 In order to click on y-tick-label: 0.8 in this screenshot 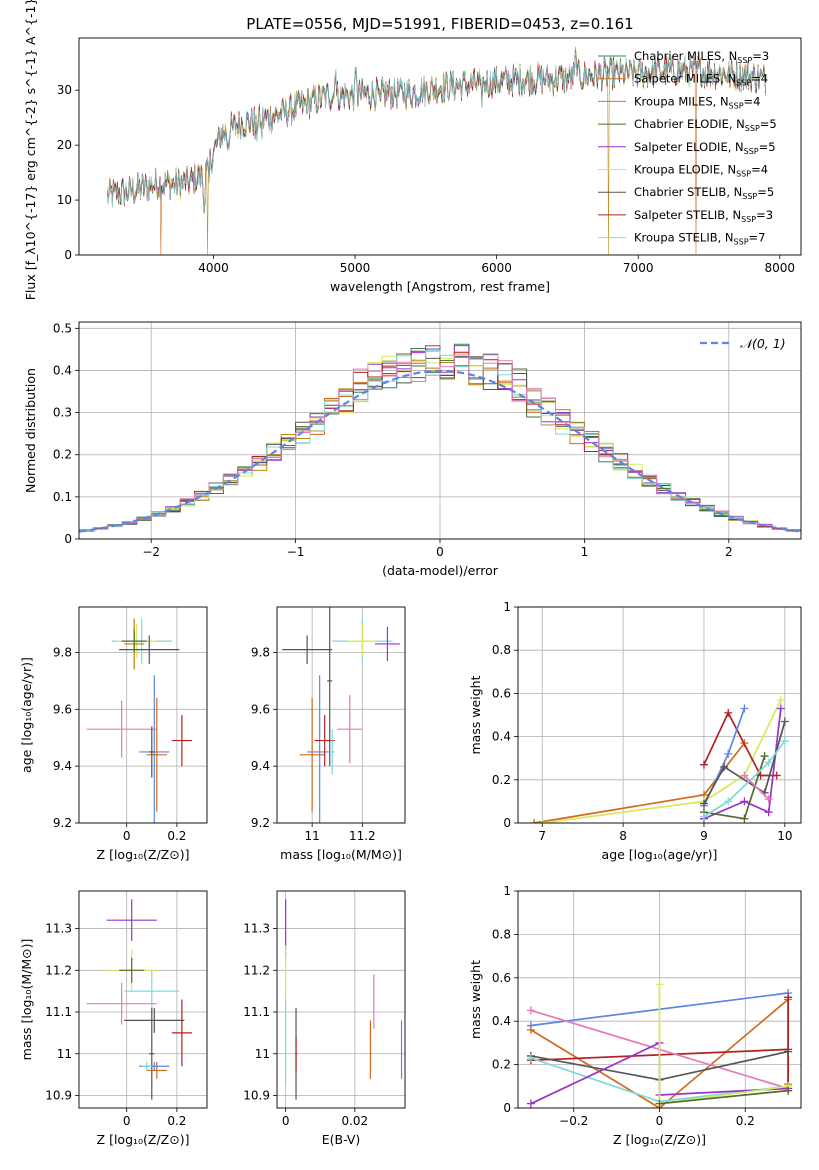, I will do `click(501, 650)`.